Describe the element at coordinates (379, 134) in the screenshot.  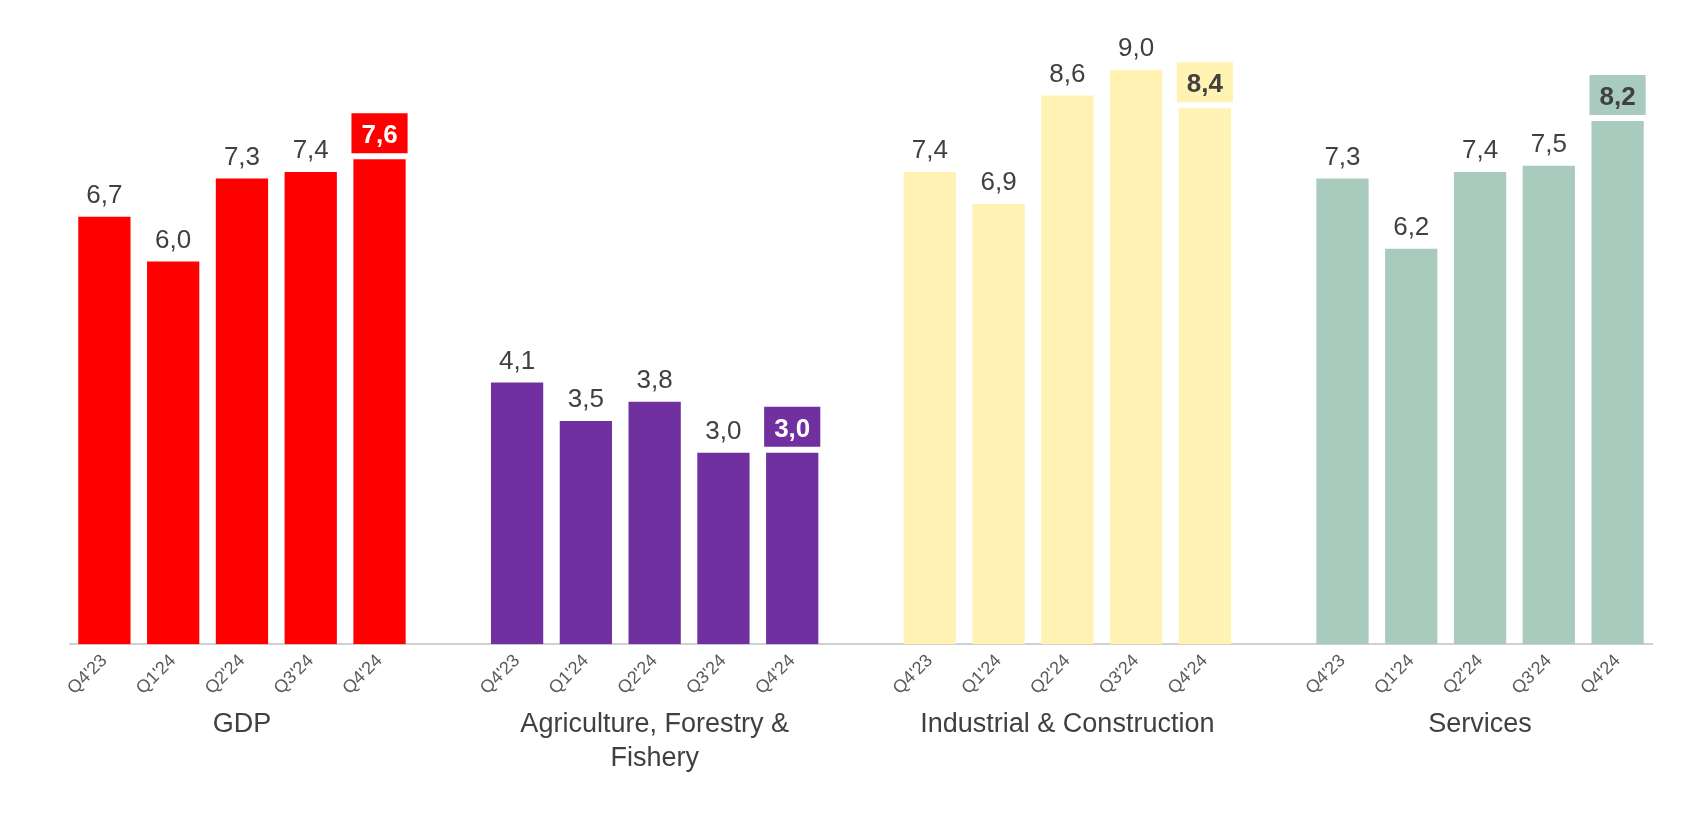
I see `data-label: 7,6` at that location.